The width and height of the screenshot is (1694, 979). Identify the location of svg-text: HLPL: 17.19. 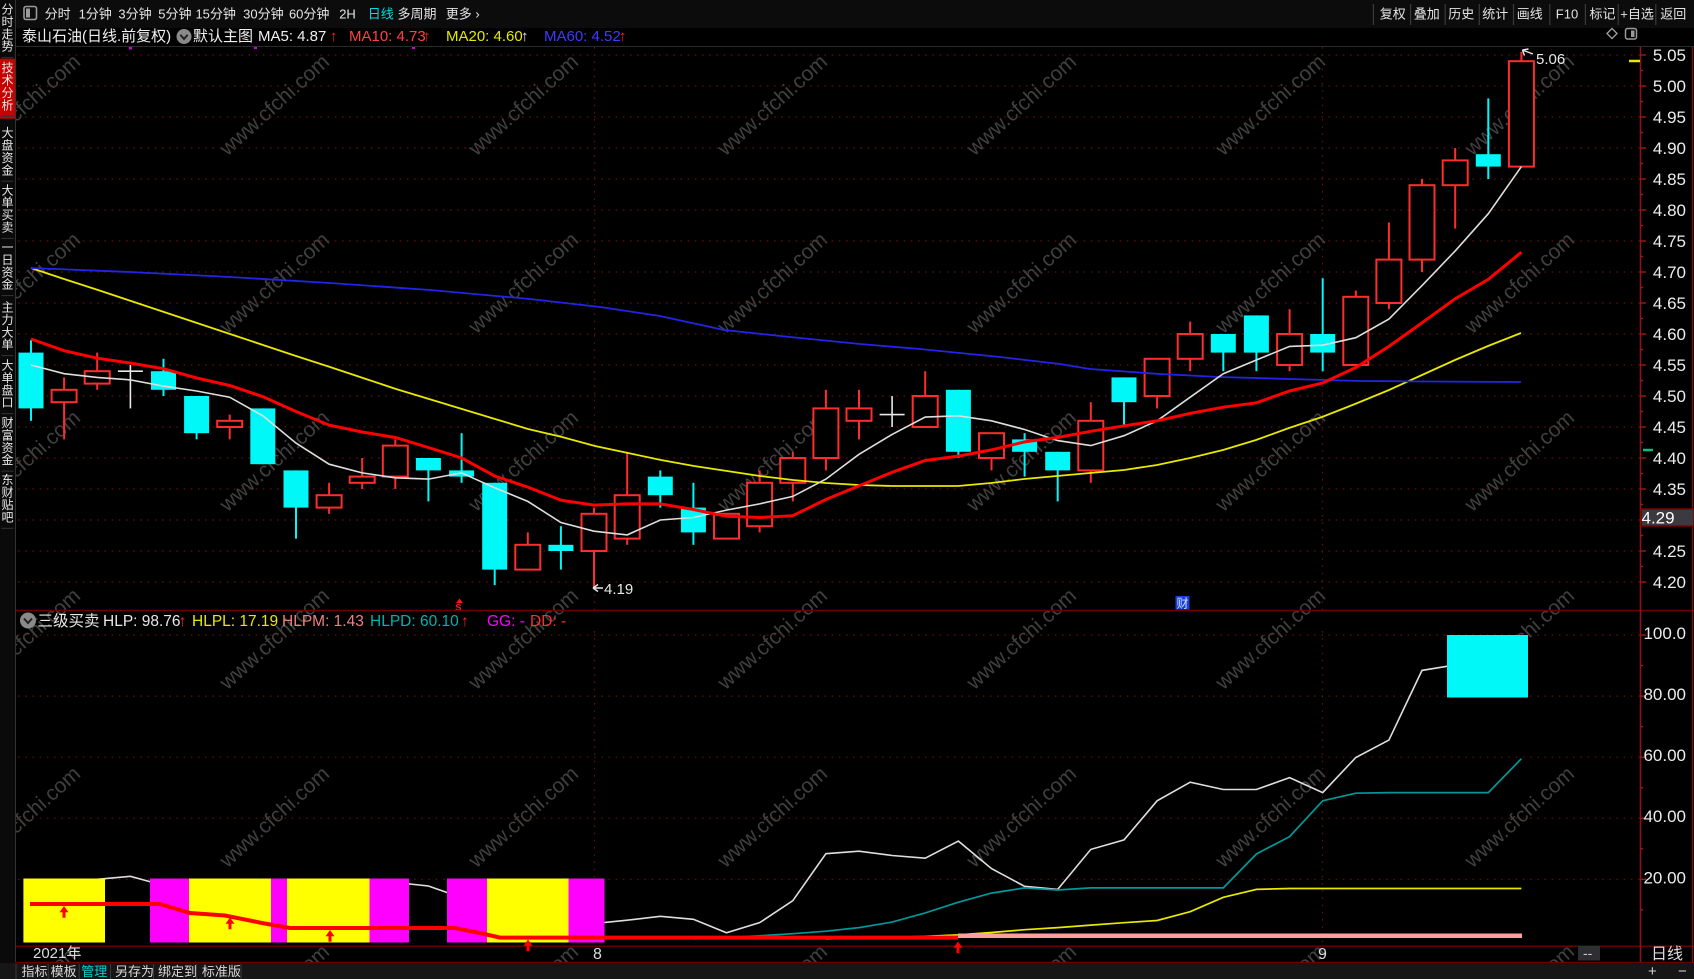
(235, 621).